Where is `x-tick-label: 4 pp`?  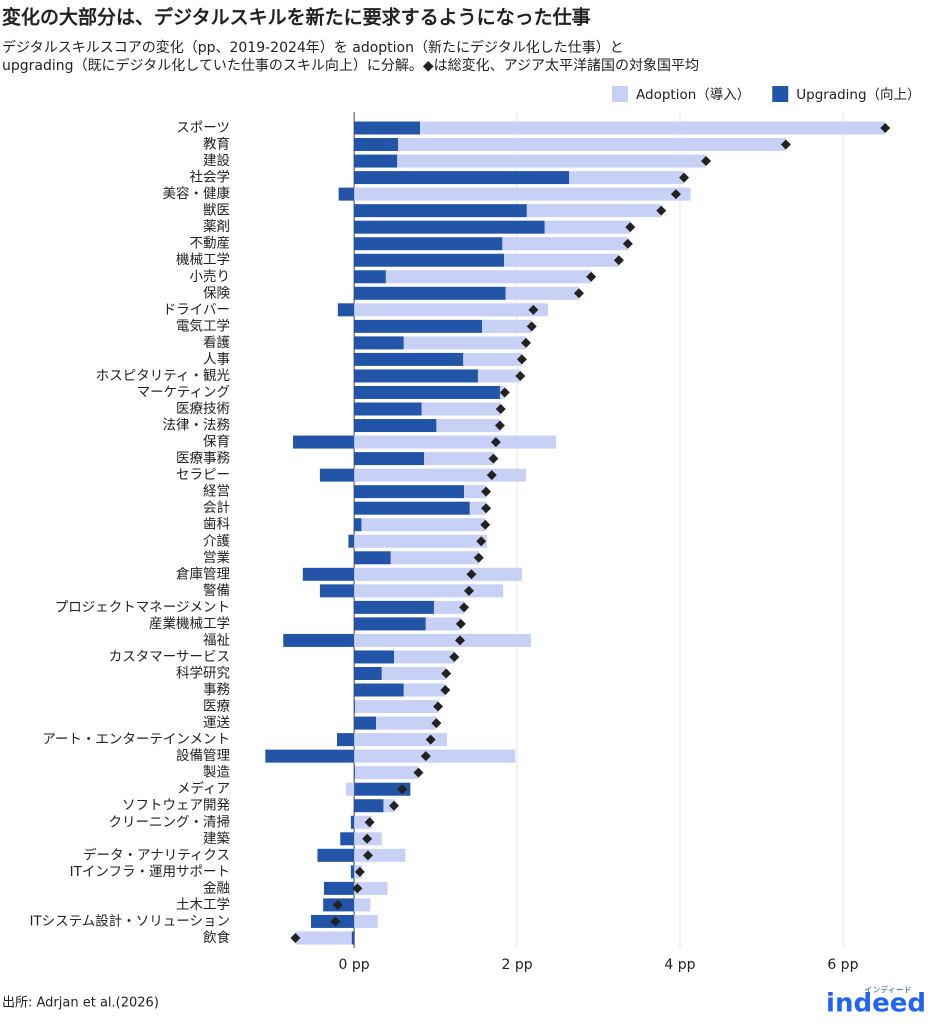 x-tick-label: 4 pp is located at coordinates (679, 965).